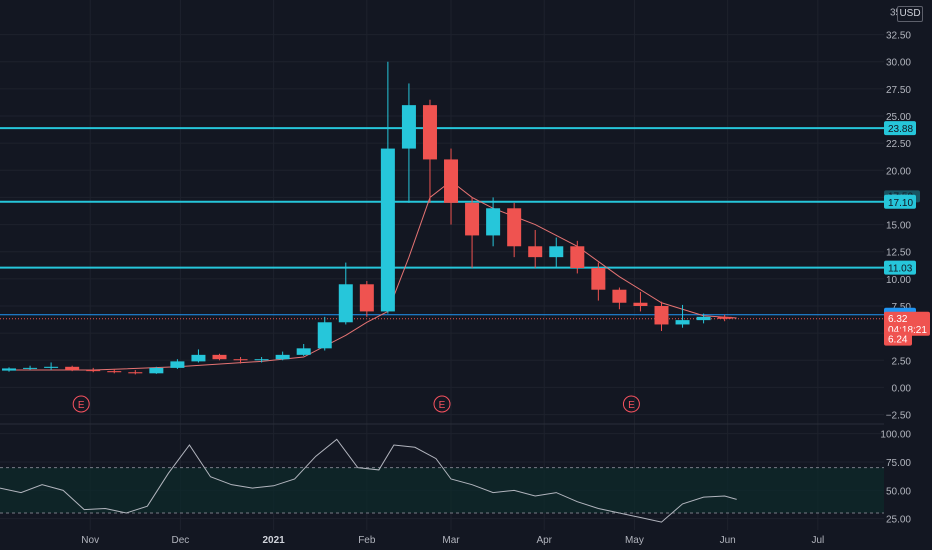 This screenshot has width=932, height=550. I want to click on price-tick-label: −2.50, so click(899, 416).